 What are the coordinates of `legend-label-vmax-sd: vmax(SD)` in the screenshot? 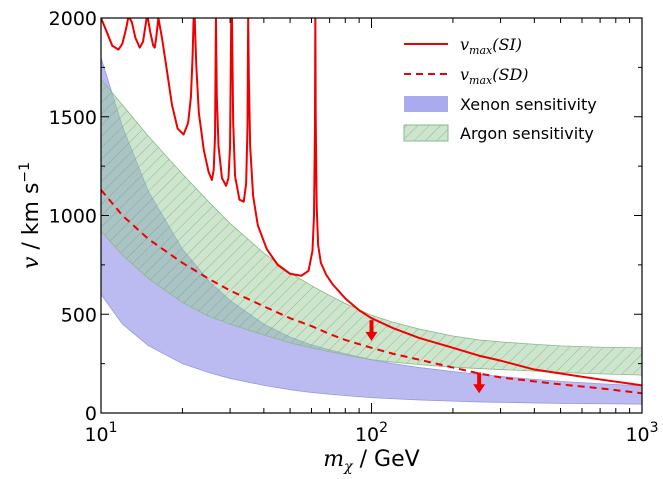 It's located at (494, 76).